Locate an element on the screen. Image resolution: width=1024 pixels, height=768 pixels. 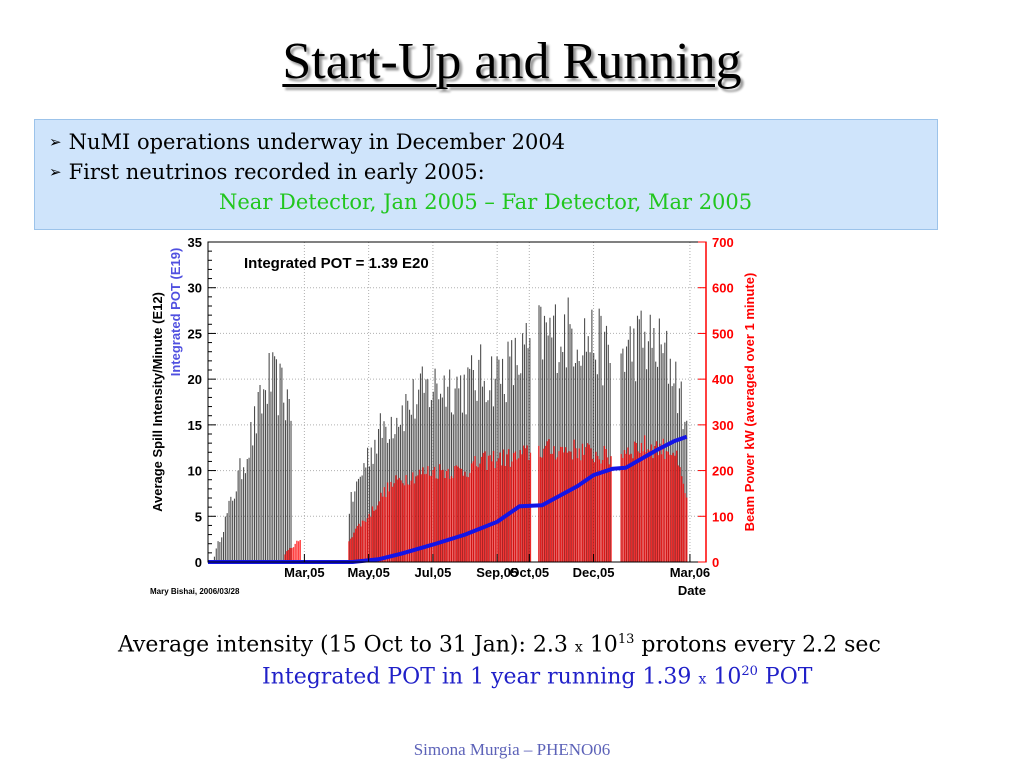
chart-annotation: Integrated POT = 1.39 E20 is located at coordinates (336, 263).